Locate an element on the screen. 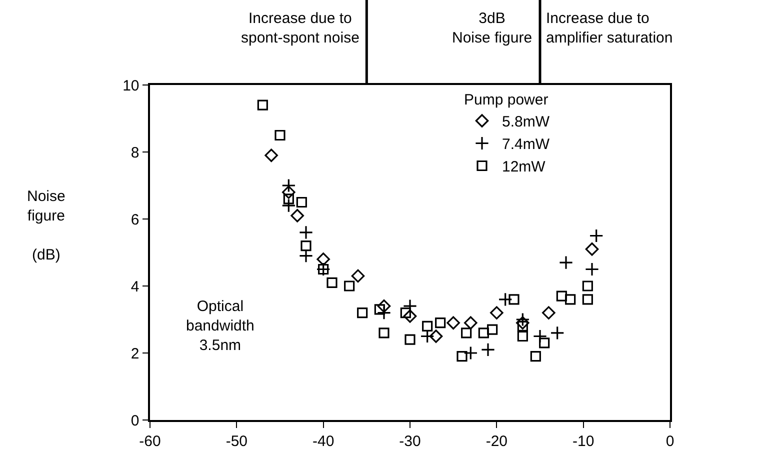 This screenshot has width=768, height=455. x-tick-label: -20 is located at coordinates (497, 441).